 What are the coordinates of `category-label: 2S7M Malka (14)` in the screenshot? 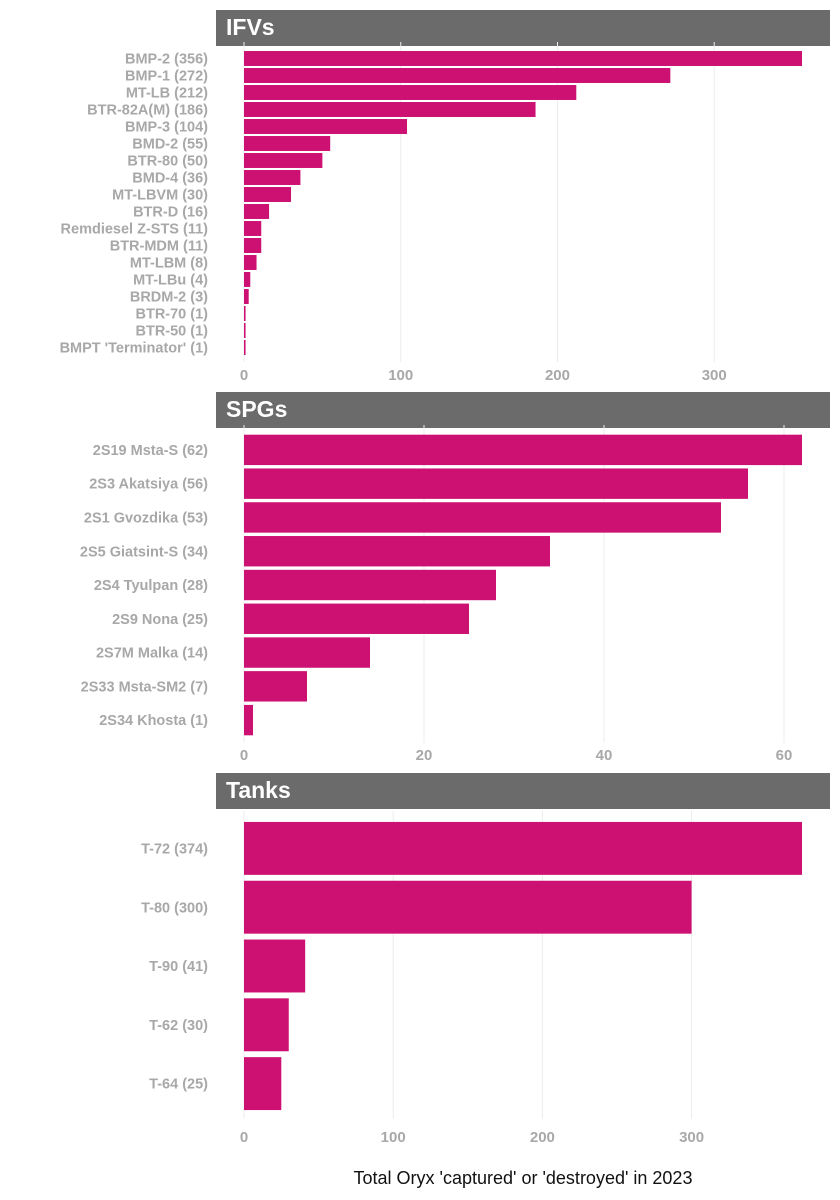 It's located at (152, 654).